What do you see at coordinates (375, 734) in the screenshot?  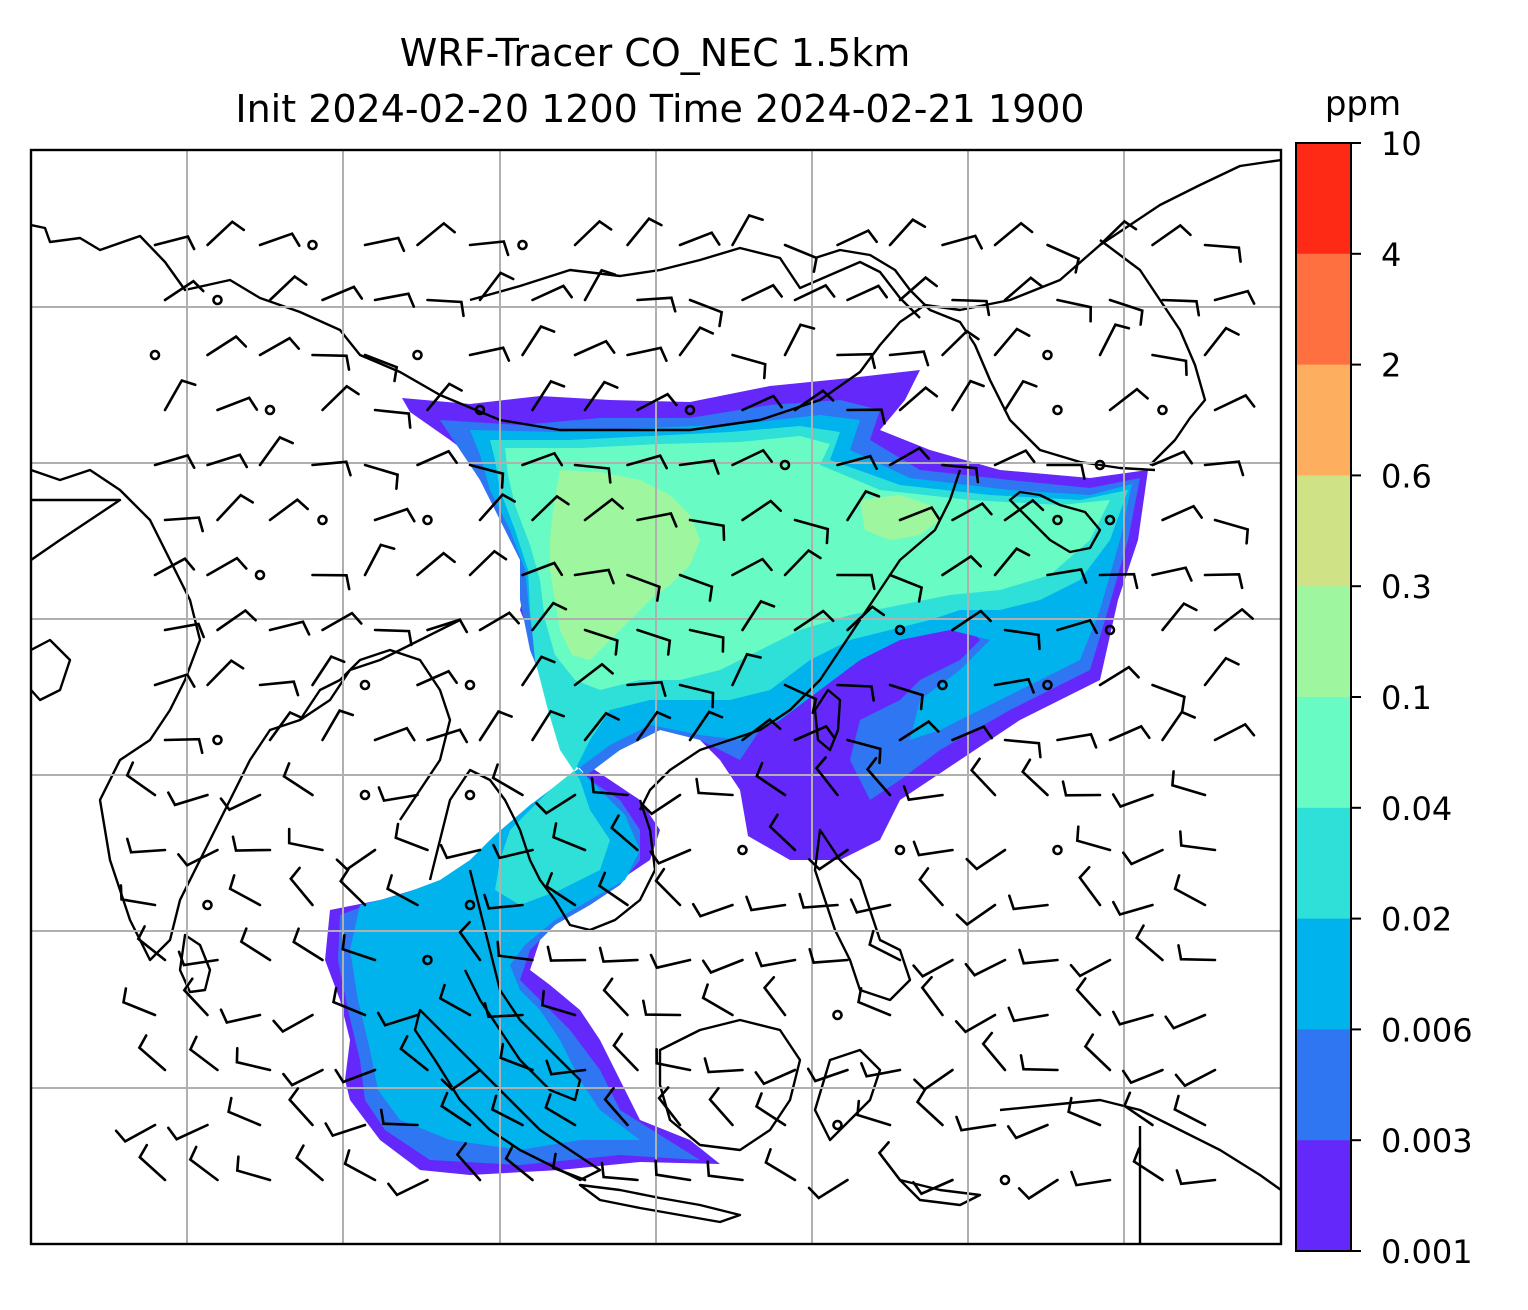 I see `coastline-myanmar` at bounding box center [375, 734].